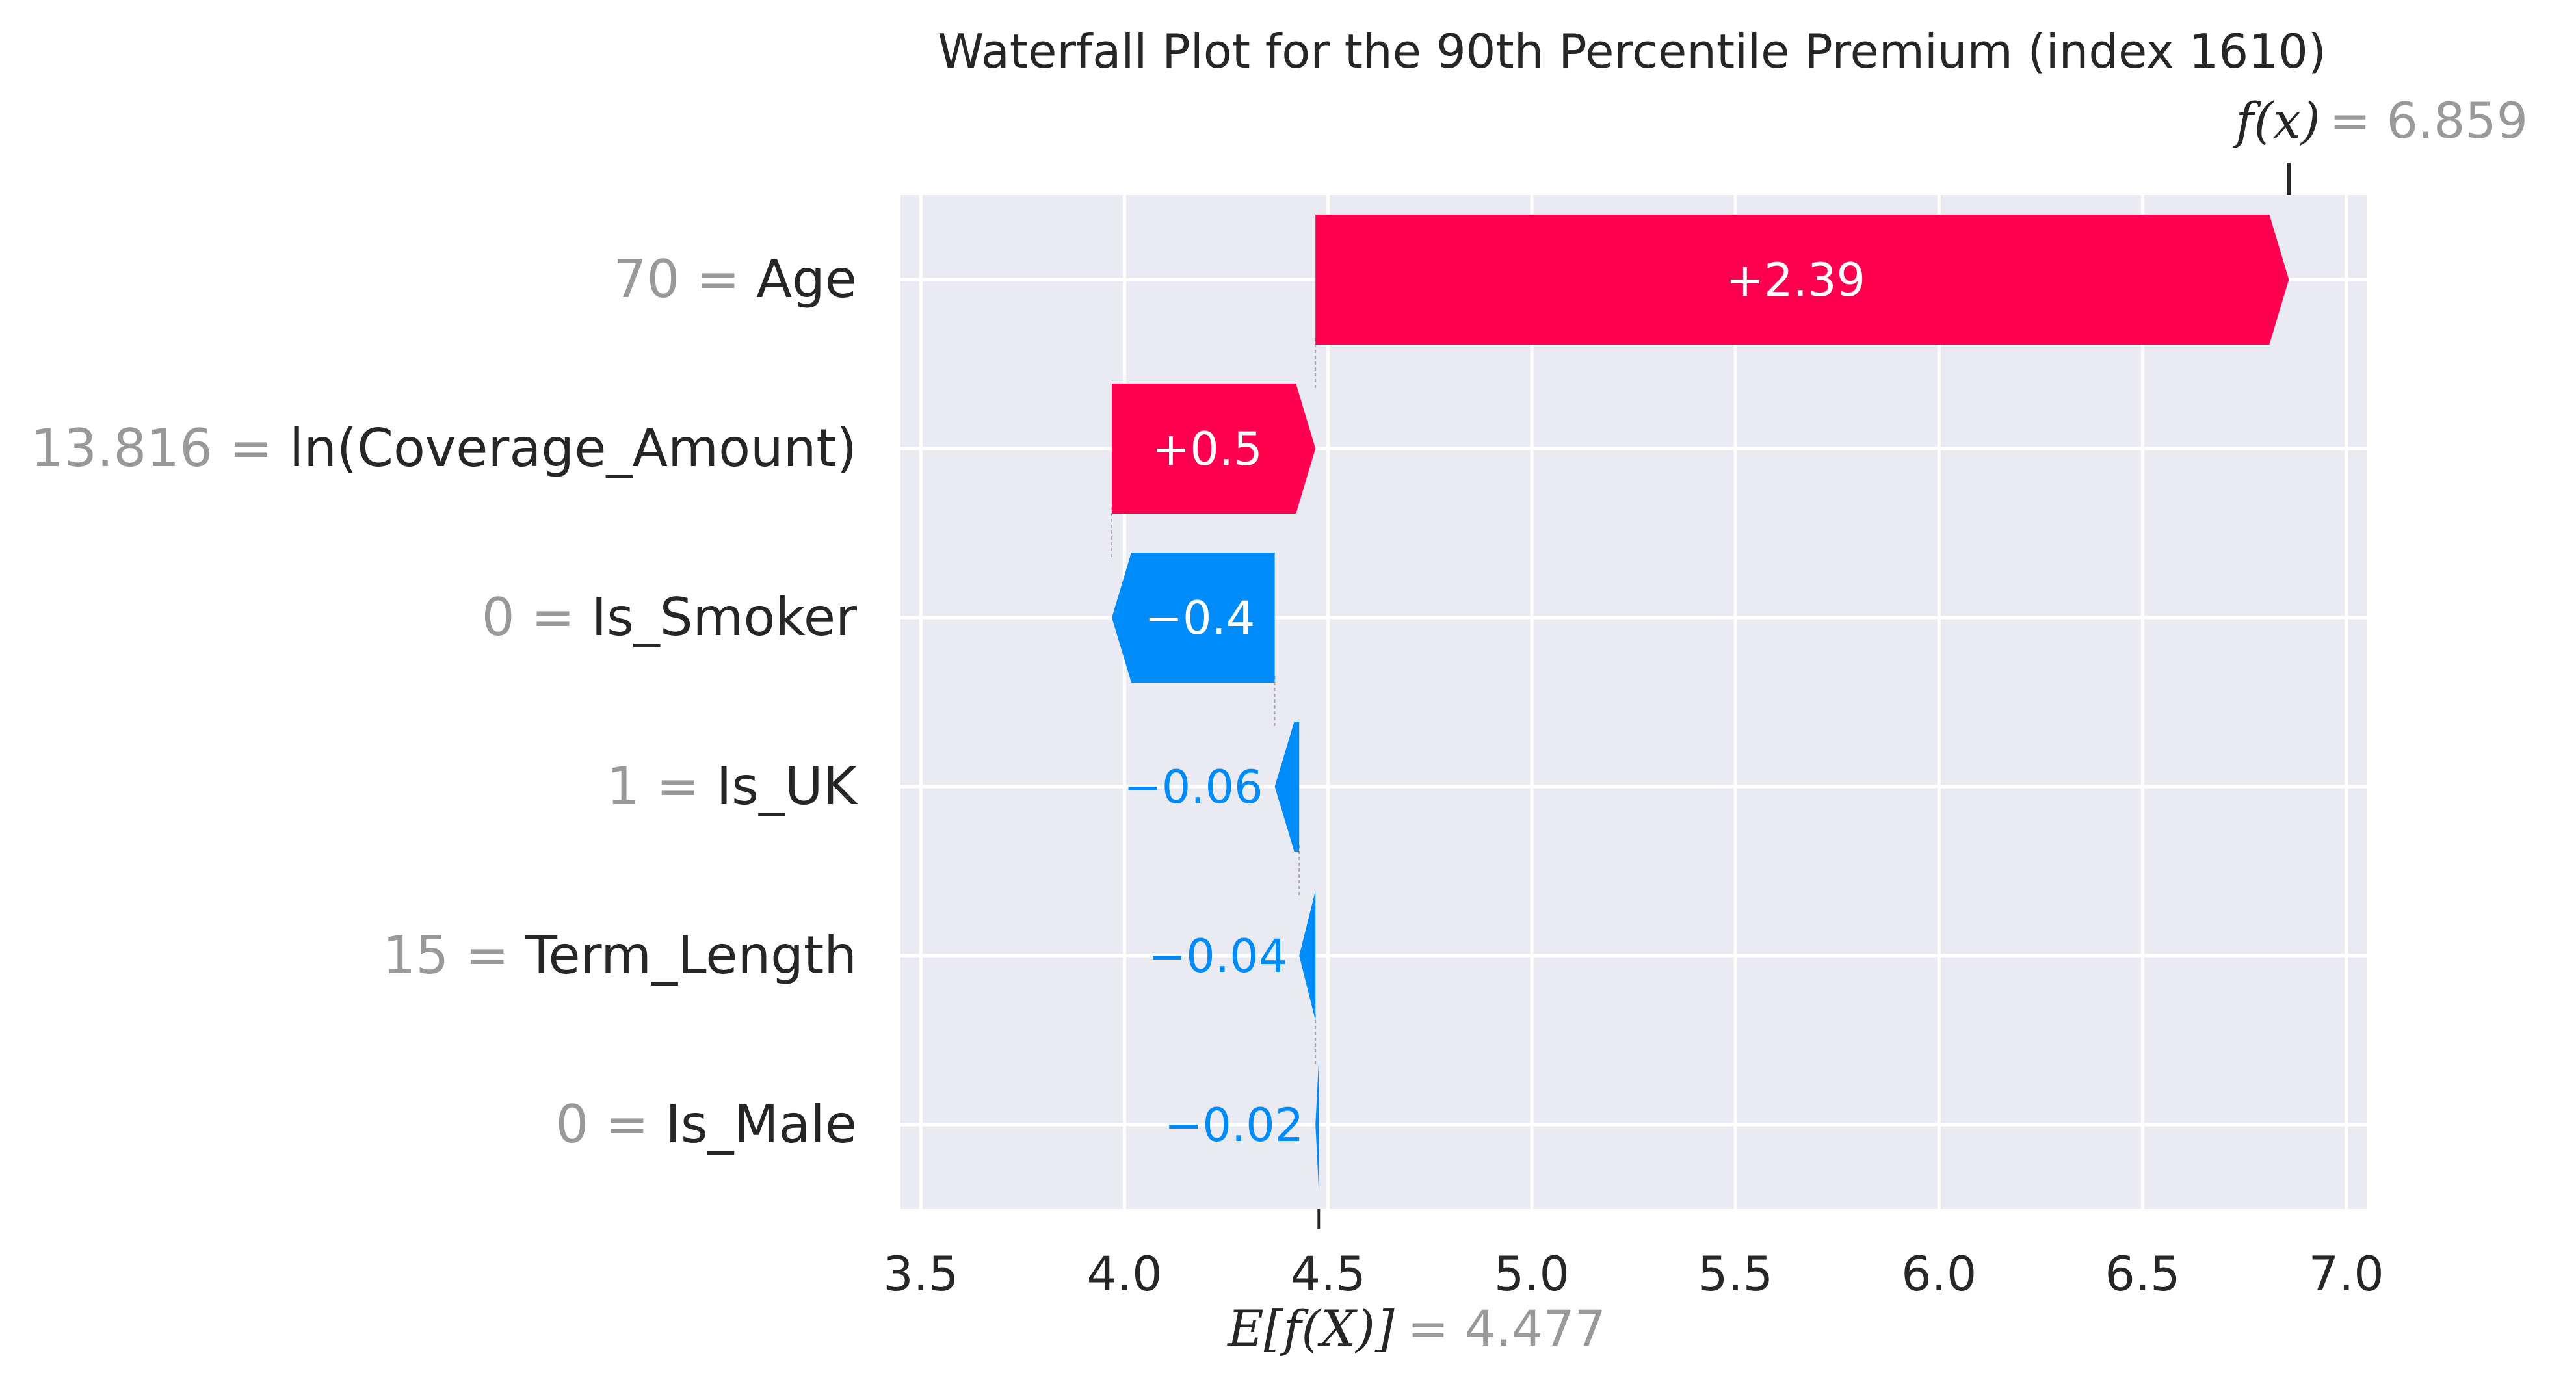 The width and height of the screenshot is (2576, 1384). What do you see at coordinates (1796, 280) in the screenshot?
I see `bar-label: +2.39` at bounding box center [1796, 280].